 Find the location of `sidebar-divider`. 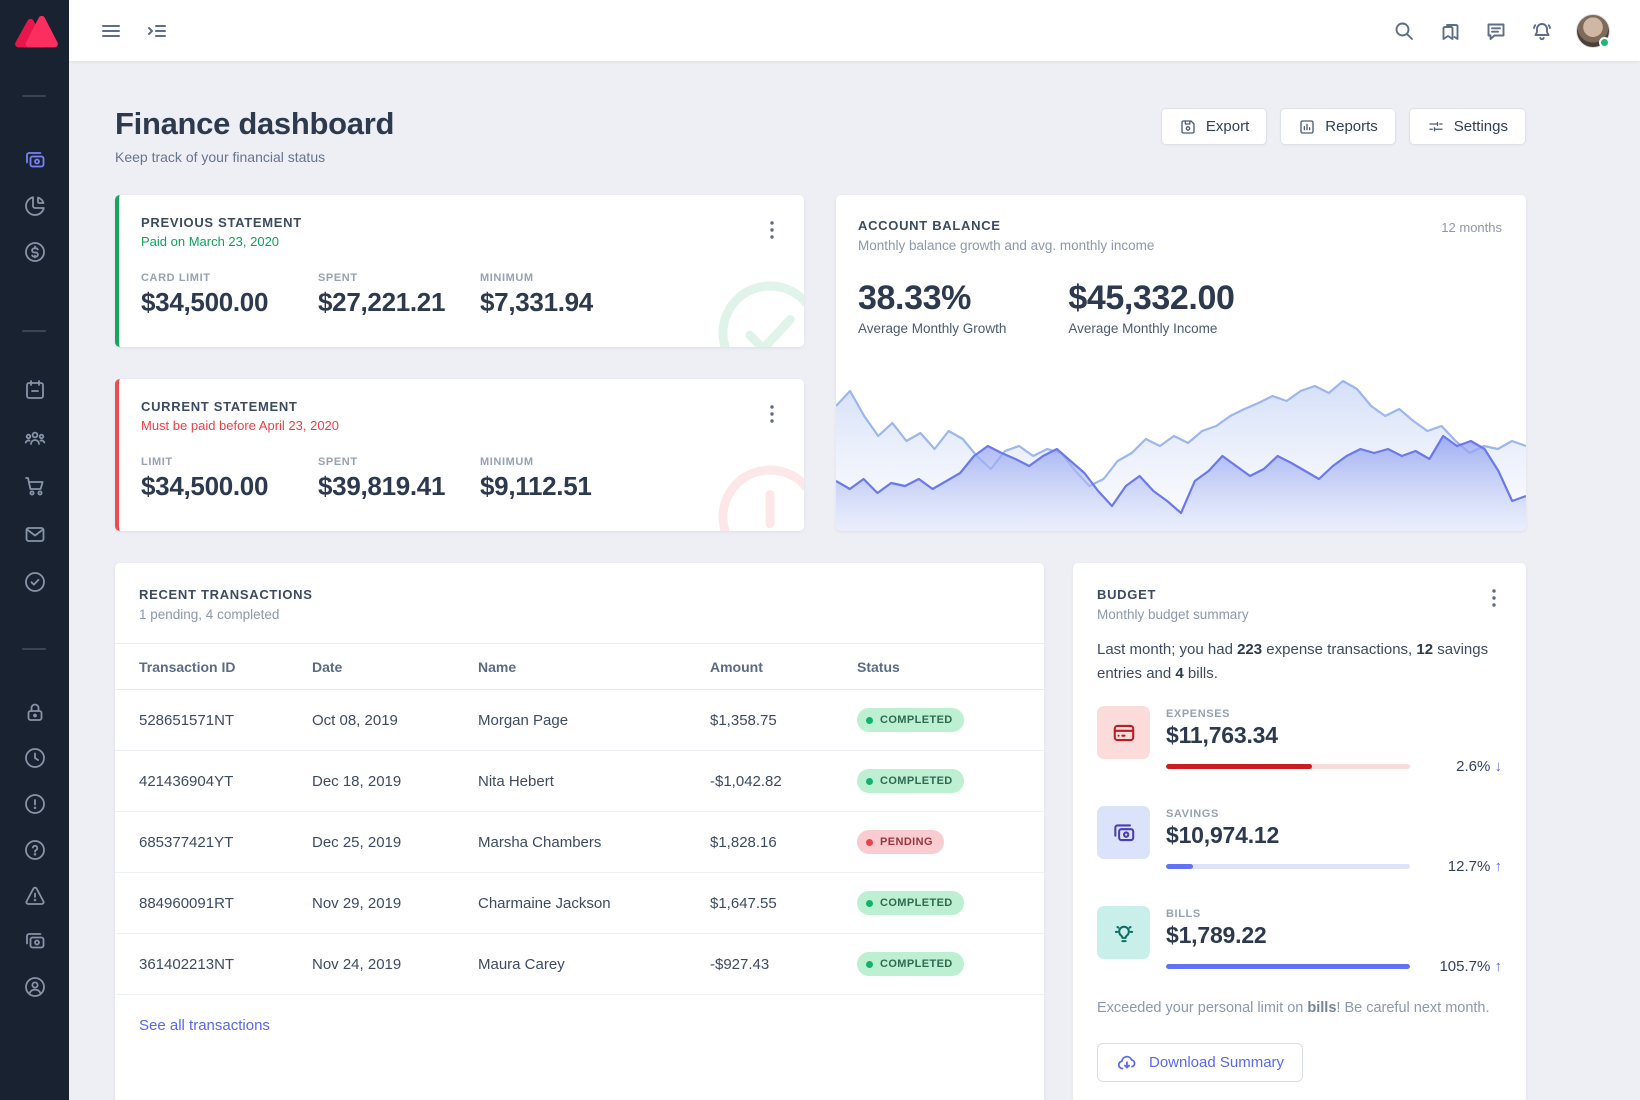

sidebar-divider is located at coordinates (34, 331).